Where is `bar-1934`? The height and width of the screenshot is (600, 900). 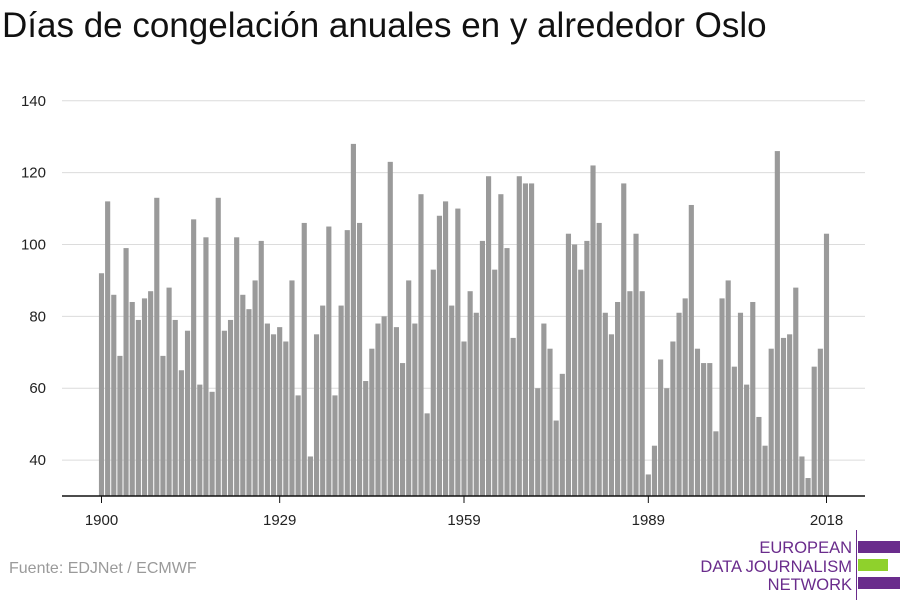
bar-1934 is located at coordinates (310, 476).